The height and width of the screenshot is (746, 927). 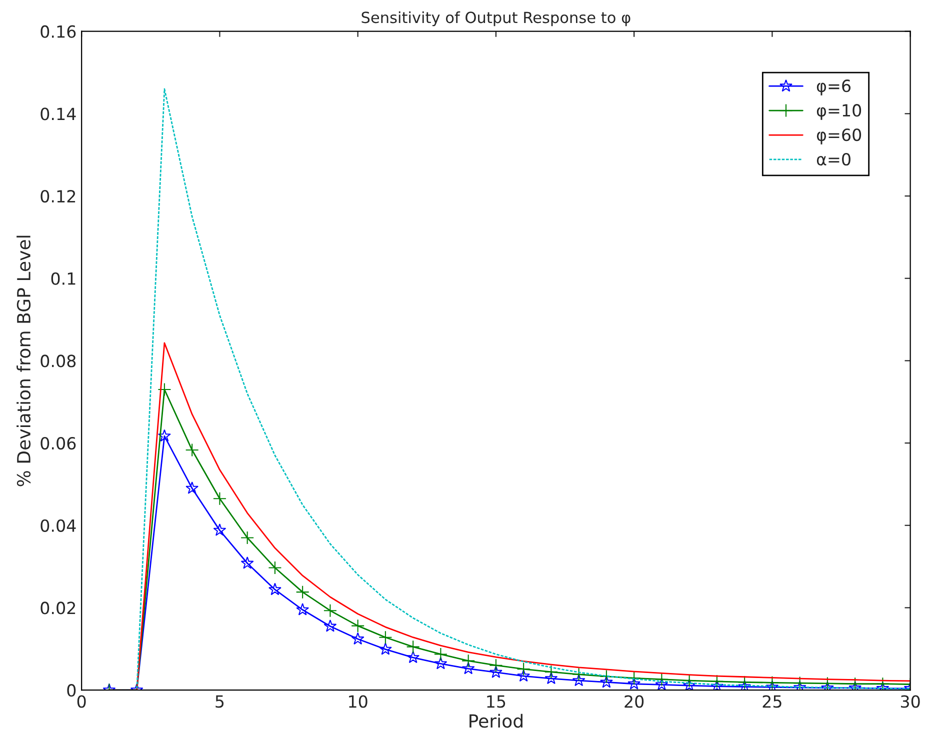 I want to click on y-tick-label: 0, so click(x=71, y=690).